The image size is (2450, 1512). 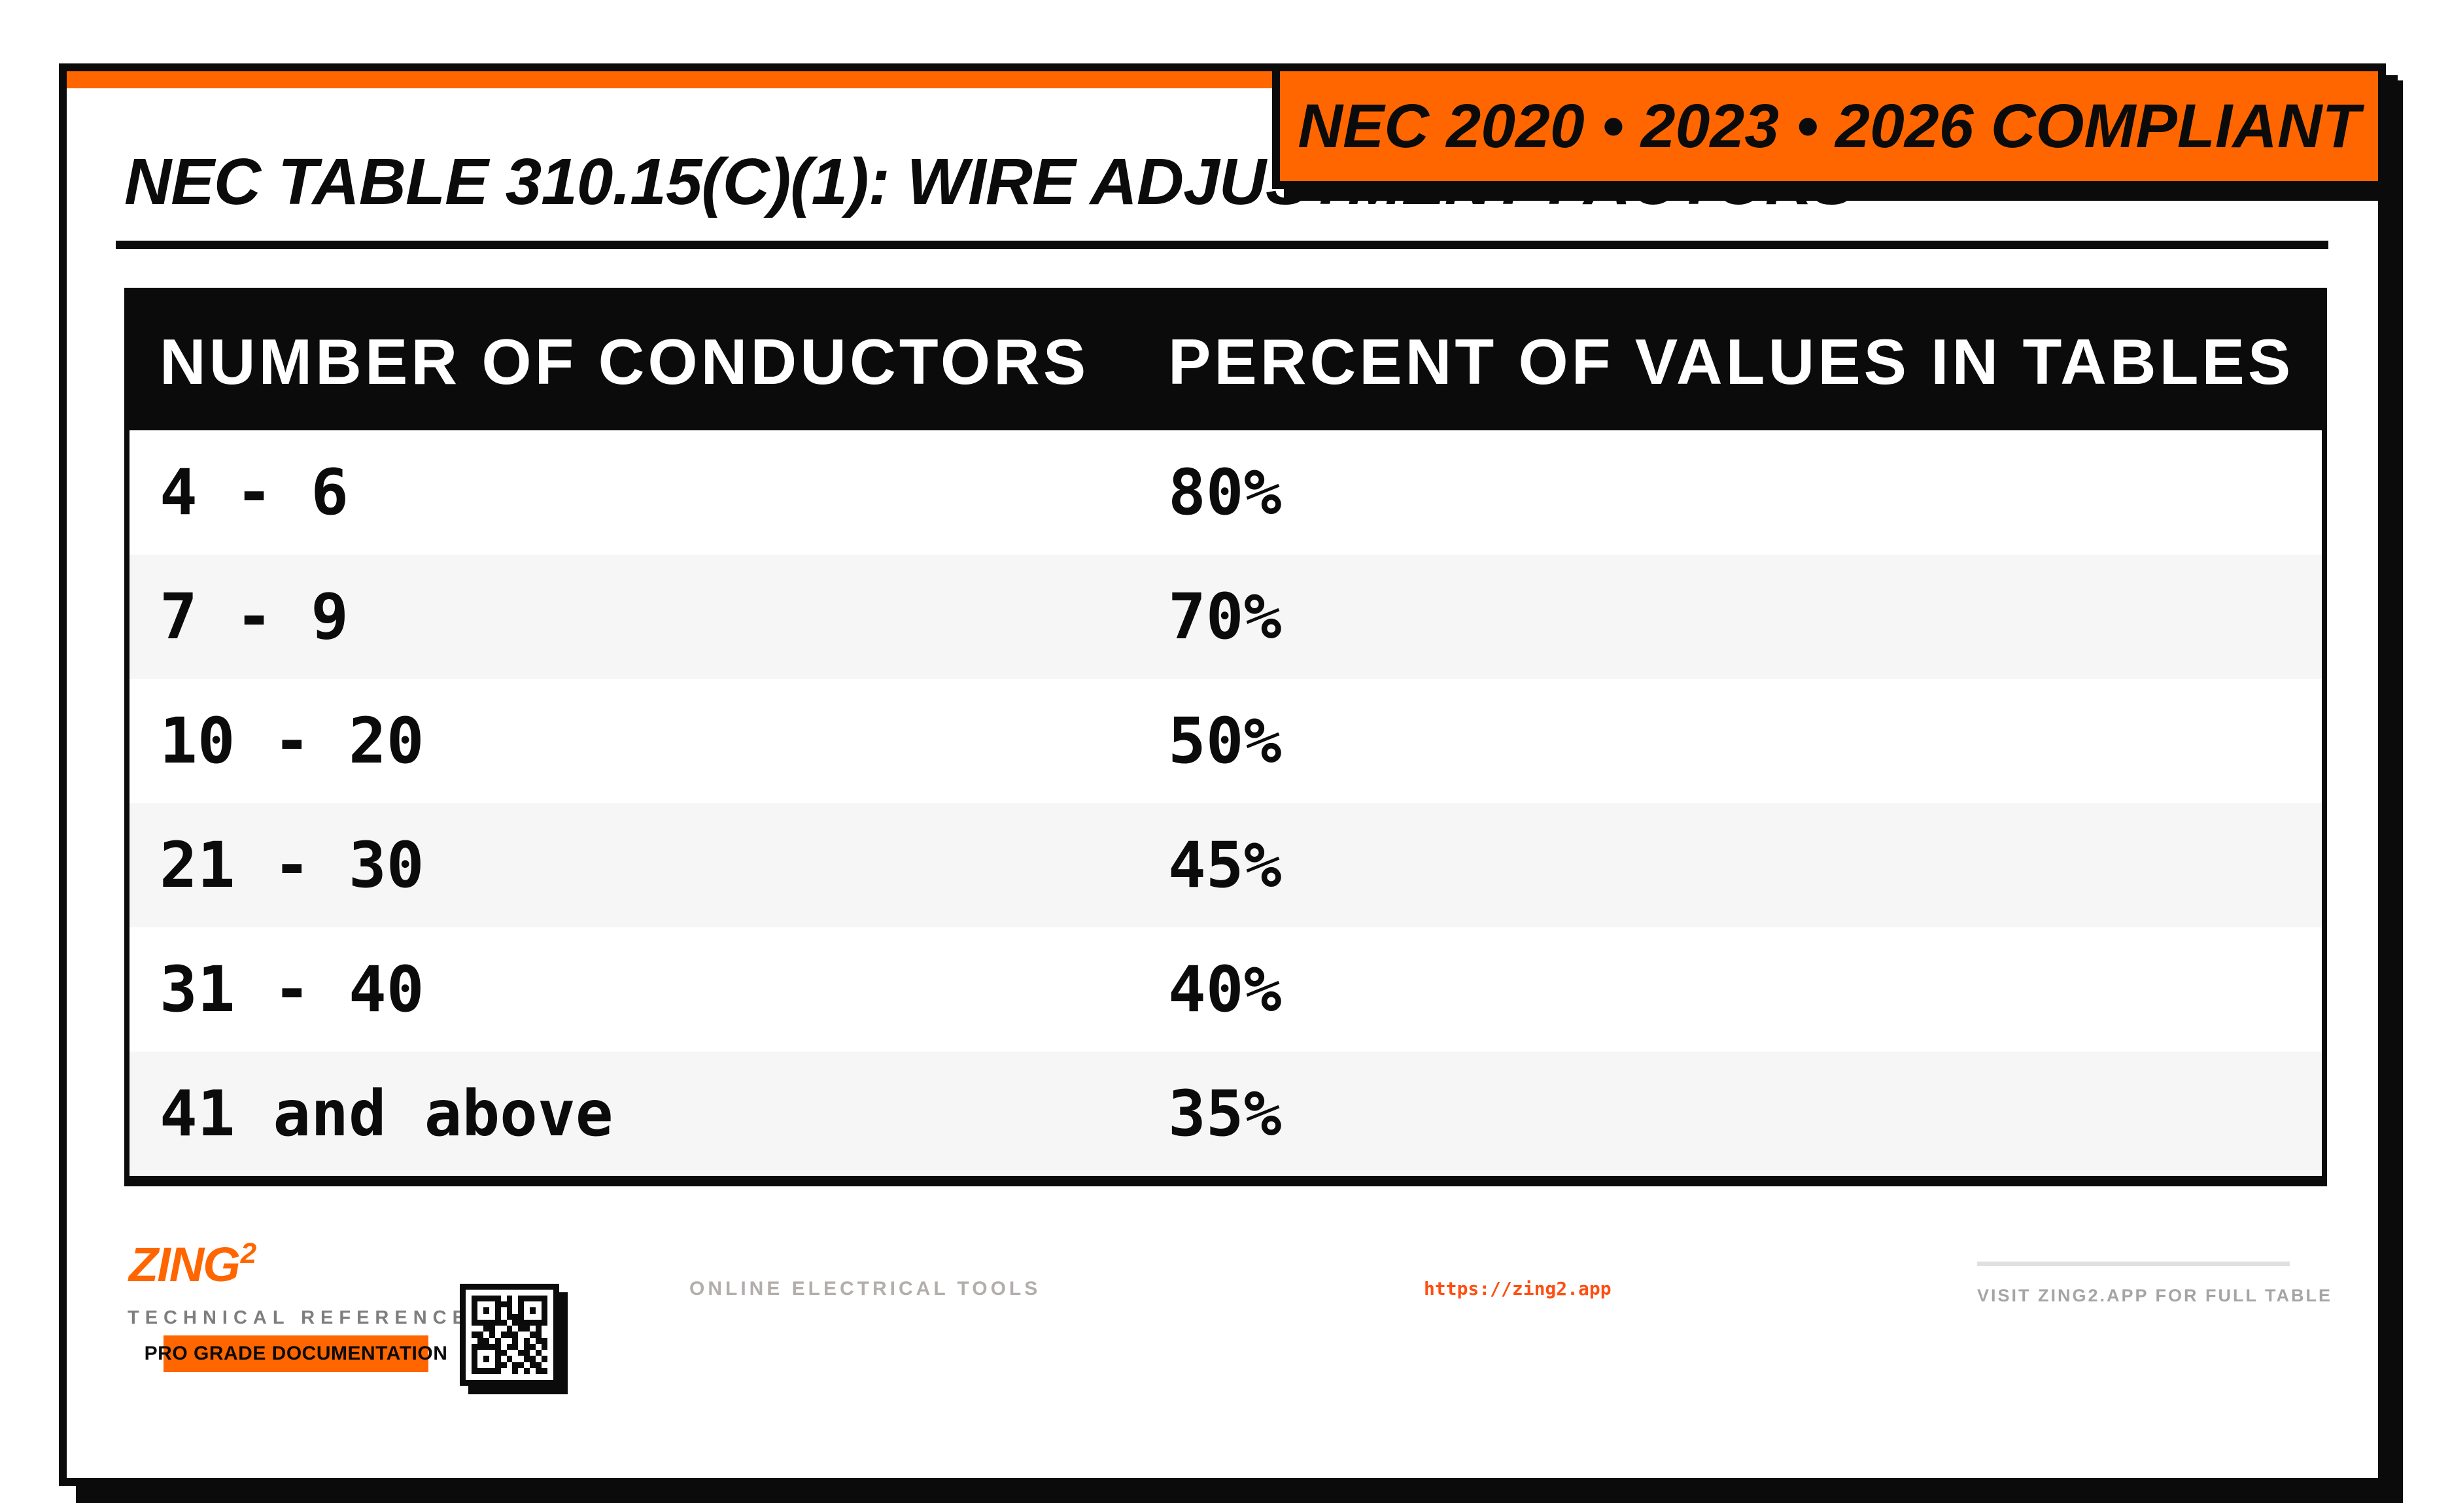 I want to click on visit-section: VISIT ZING2.APP FOR FULL TABLE, so click(x=2154, y=1284).